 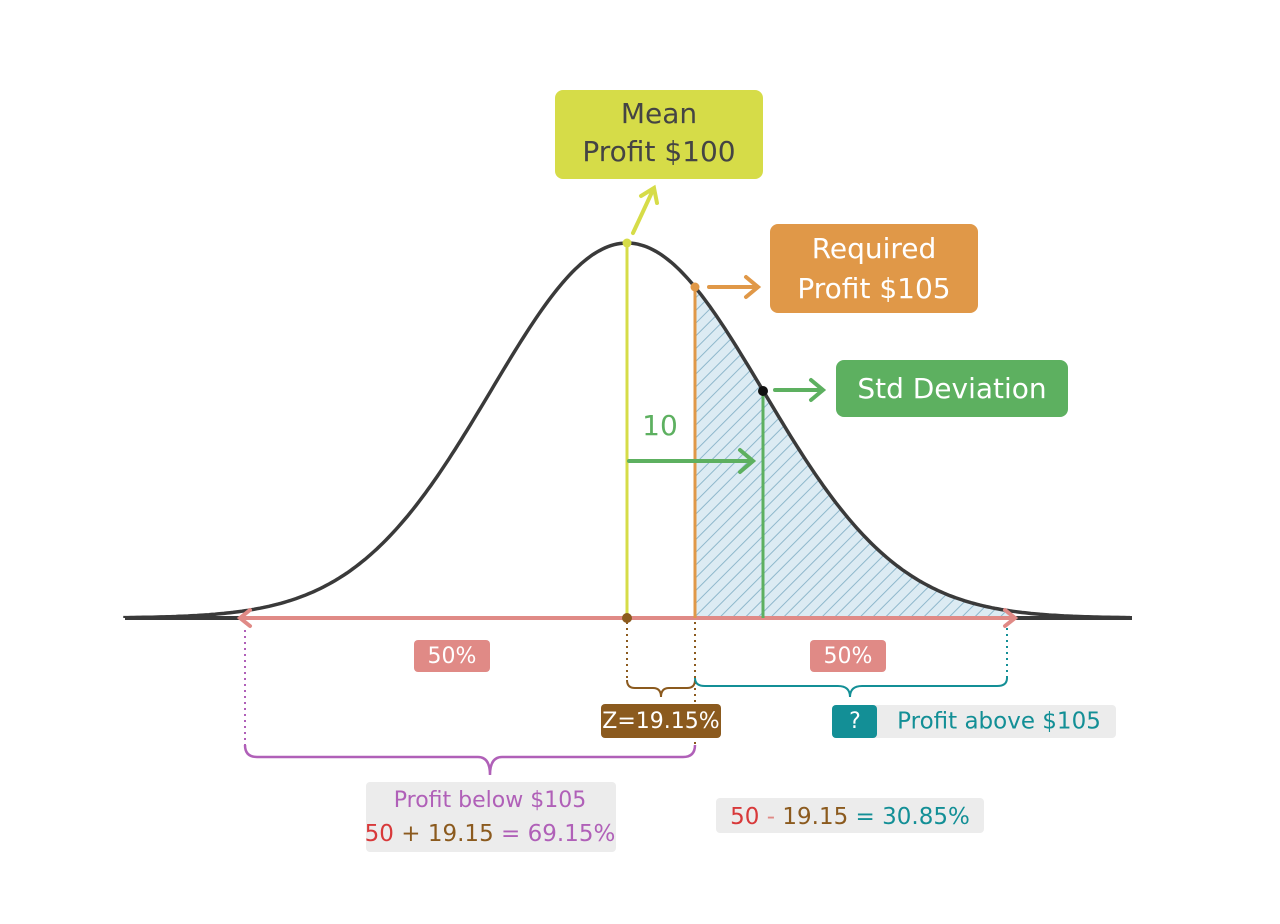 What do you see at coordinates (926, 817) in the screenshot?
I see `eq-result: 30.85%` at bounding box center [926, 817].